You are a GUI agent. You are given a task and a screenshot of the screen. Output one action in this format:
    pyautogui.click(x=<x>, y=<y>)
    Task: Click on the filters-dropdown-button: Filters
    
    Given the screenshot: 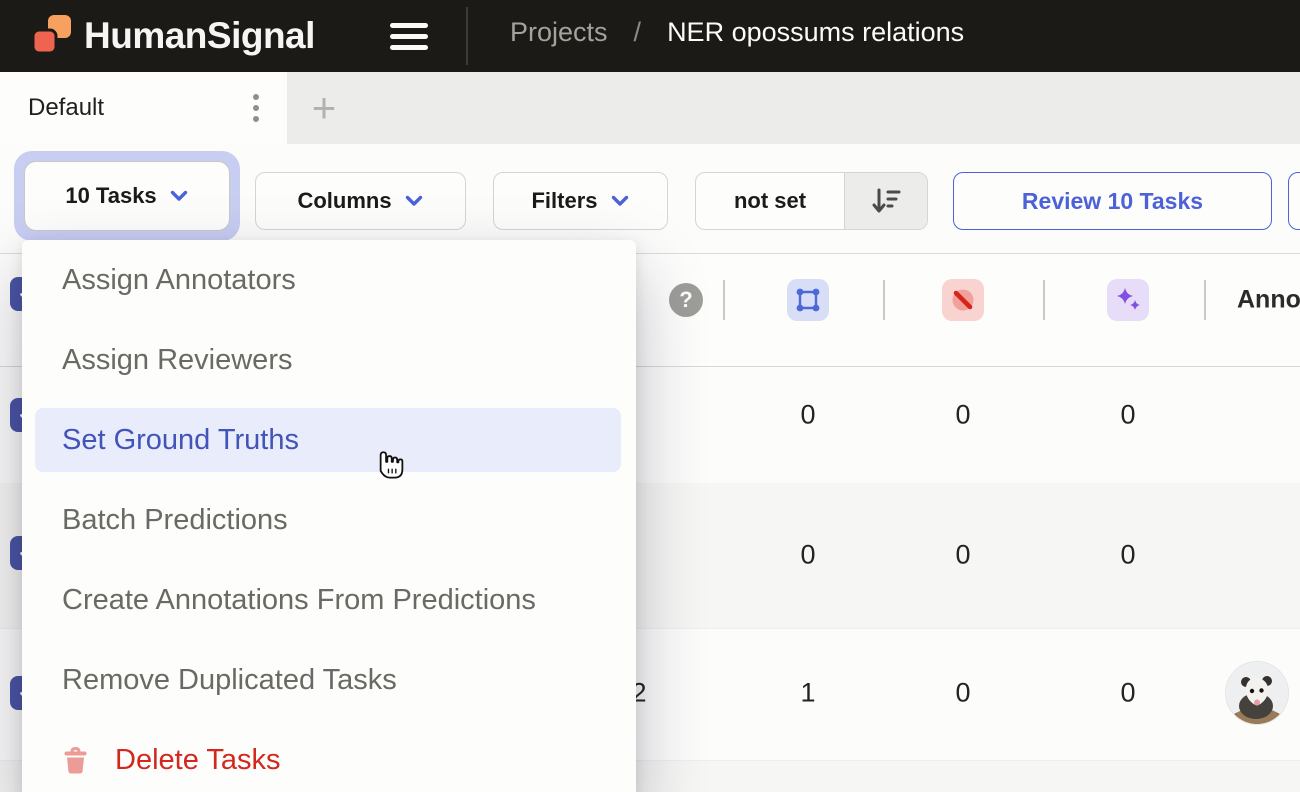 What is the action you would take?
    pyautogui.click(x=580, y=201)
    